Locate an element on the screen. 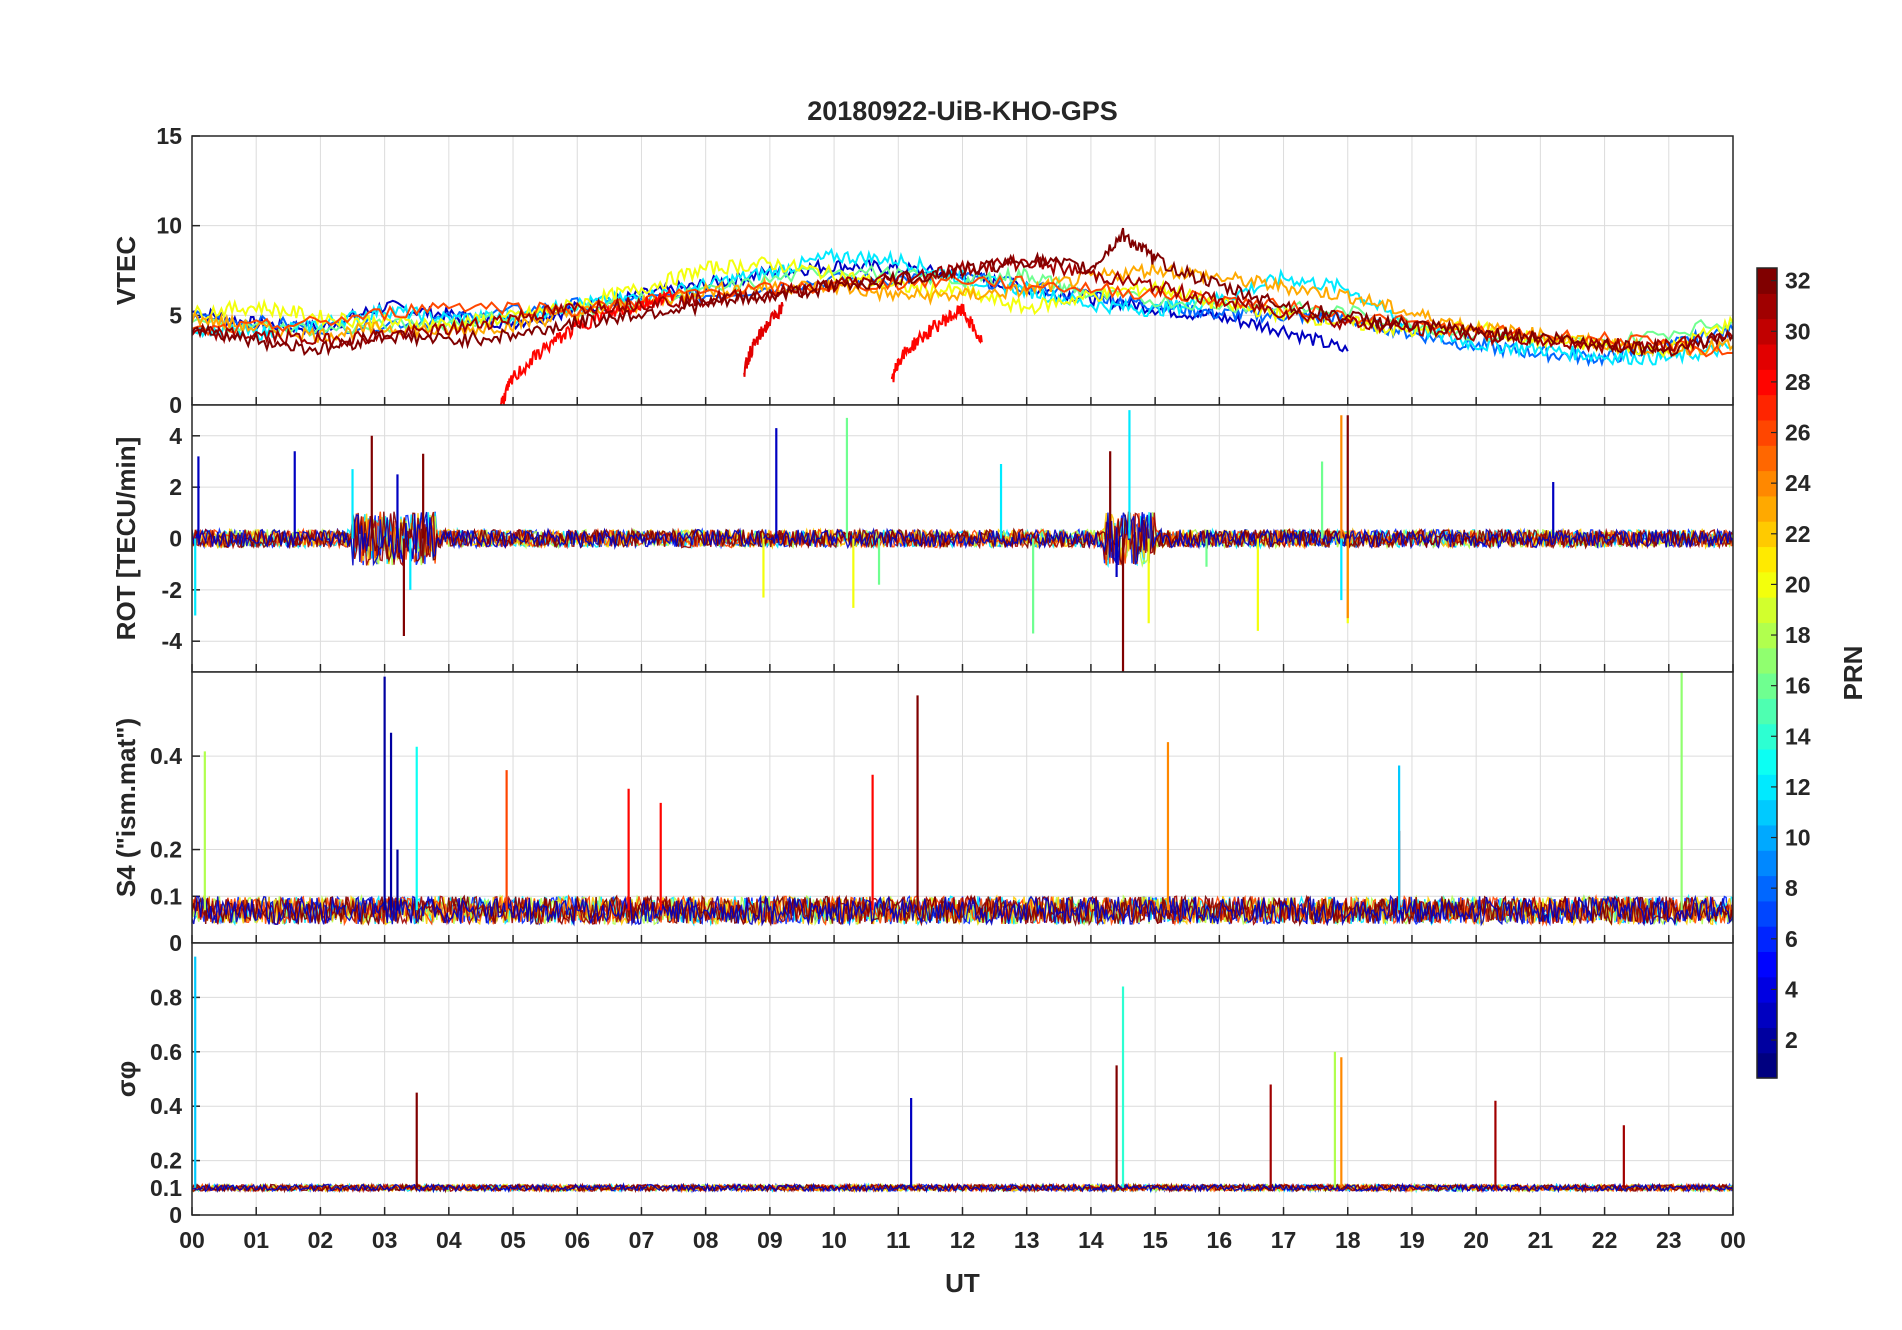 The height and width of the screenshot is (1330, 1902). x-tick-label: 16 is located at coordinates (1220, 1240).